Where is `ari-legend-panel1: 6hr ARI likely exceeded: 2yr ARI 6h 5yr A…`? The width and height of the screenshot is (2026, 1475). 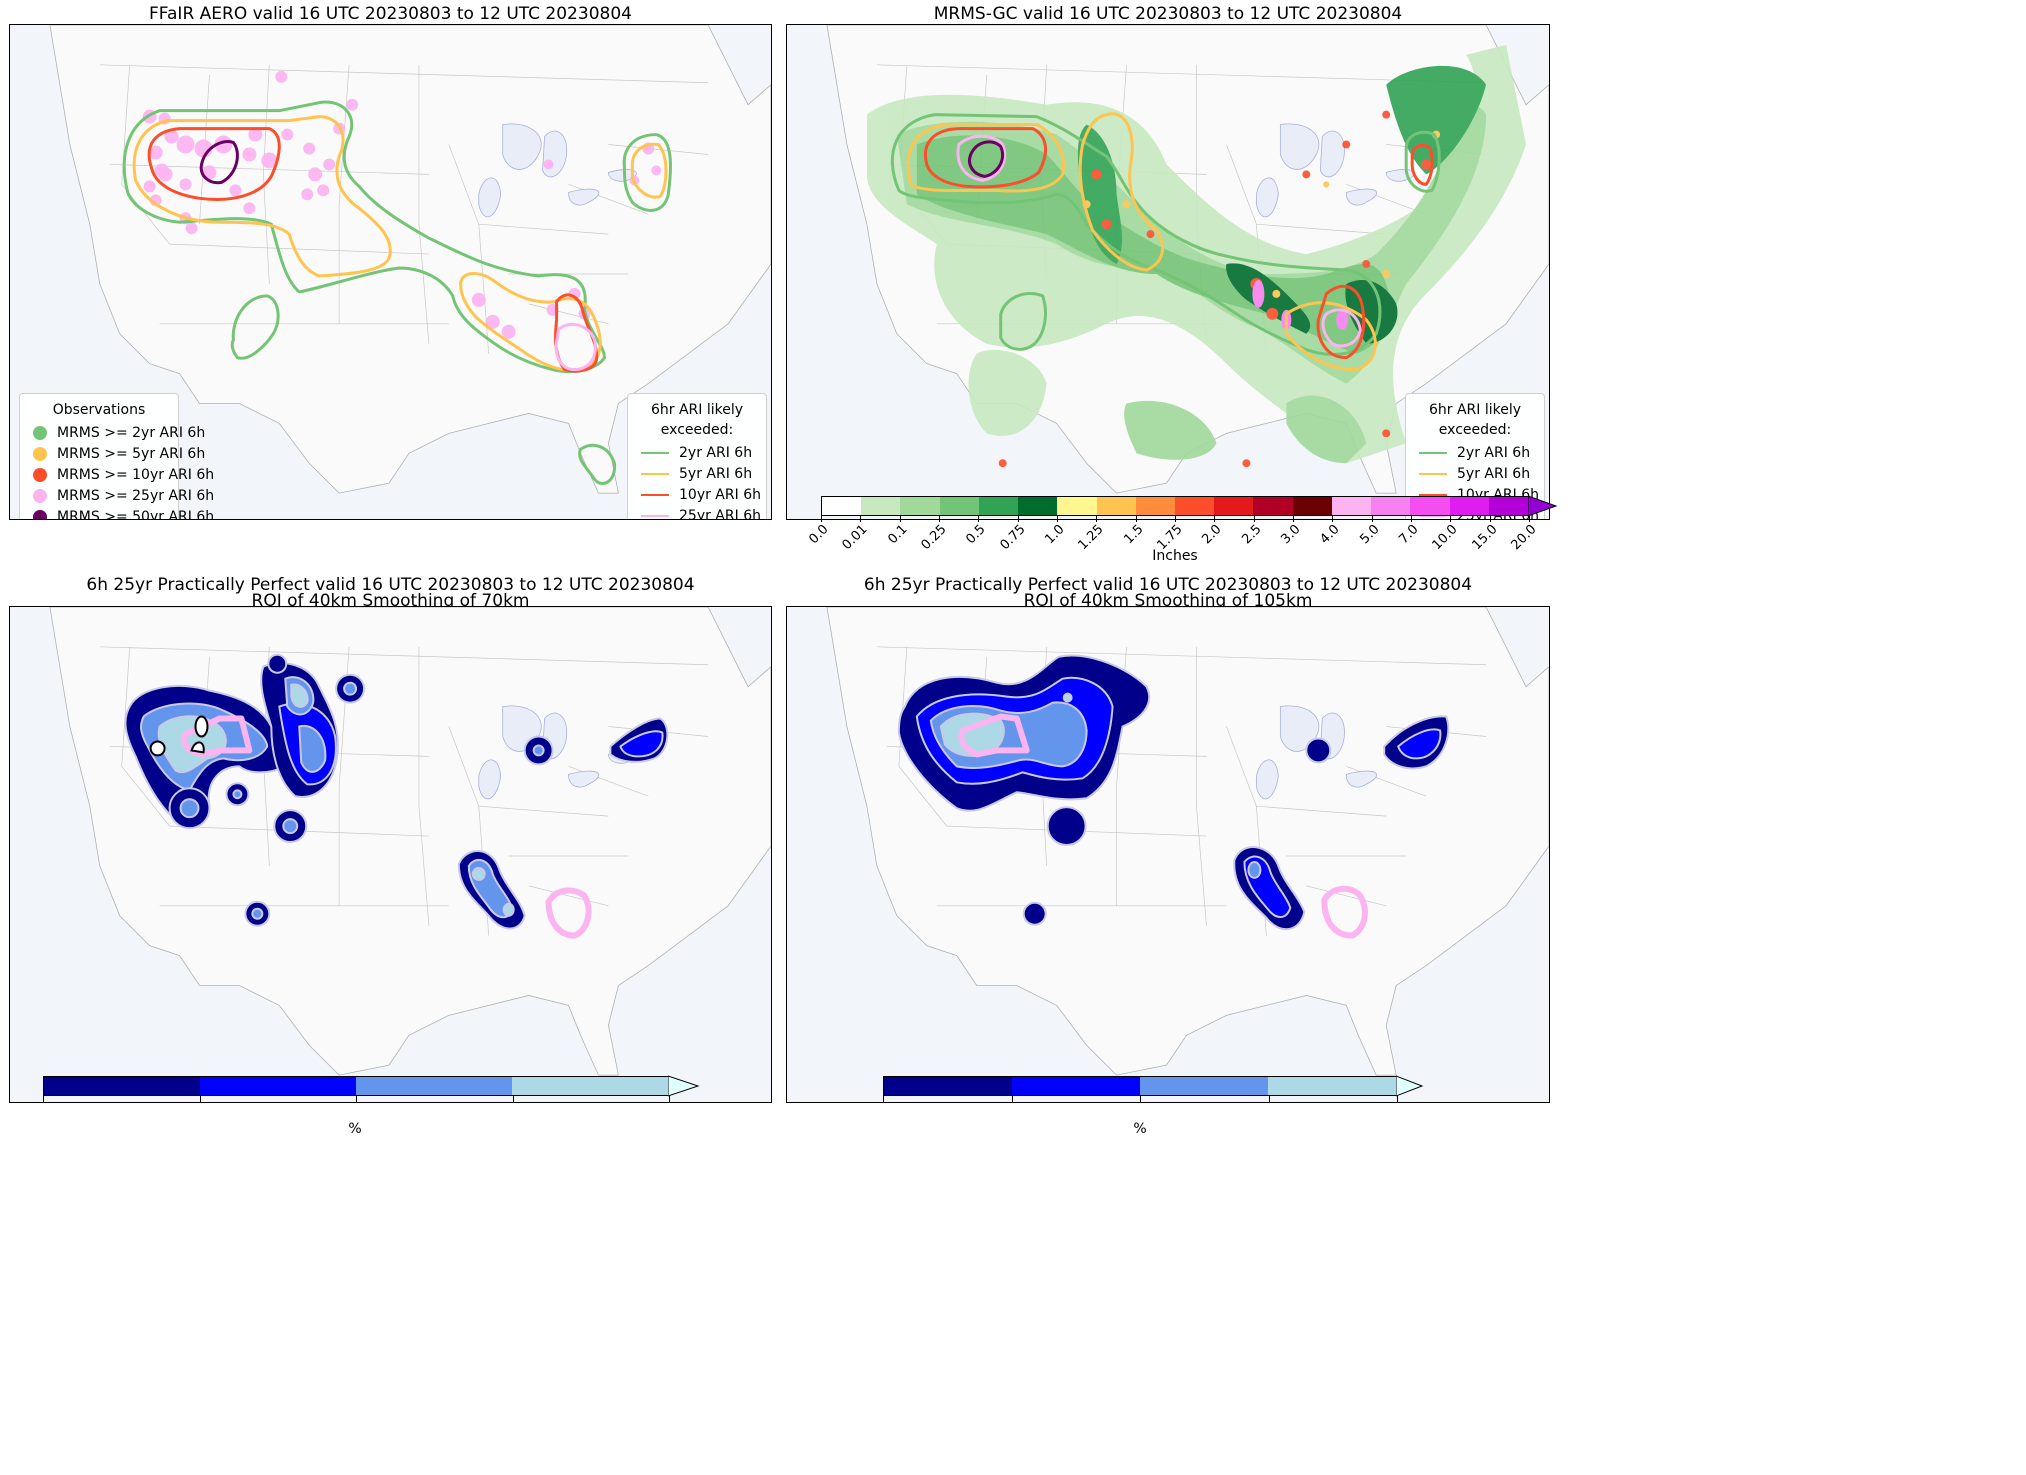 ari-legend-panel1: 6hr ARI likely exceeded: 2yr ARI 6h 5yr A… is located at coordinates (697, 456).